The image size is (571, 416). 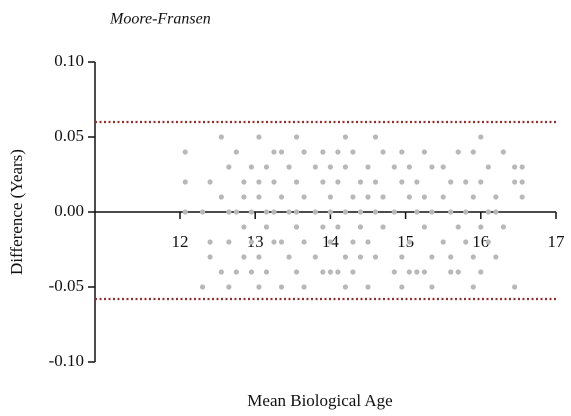 I want to click on chart-title: Moore-Fransen, so click(x=160, y=19).